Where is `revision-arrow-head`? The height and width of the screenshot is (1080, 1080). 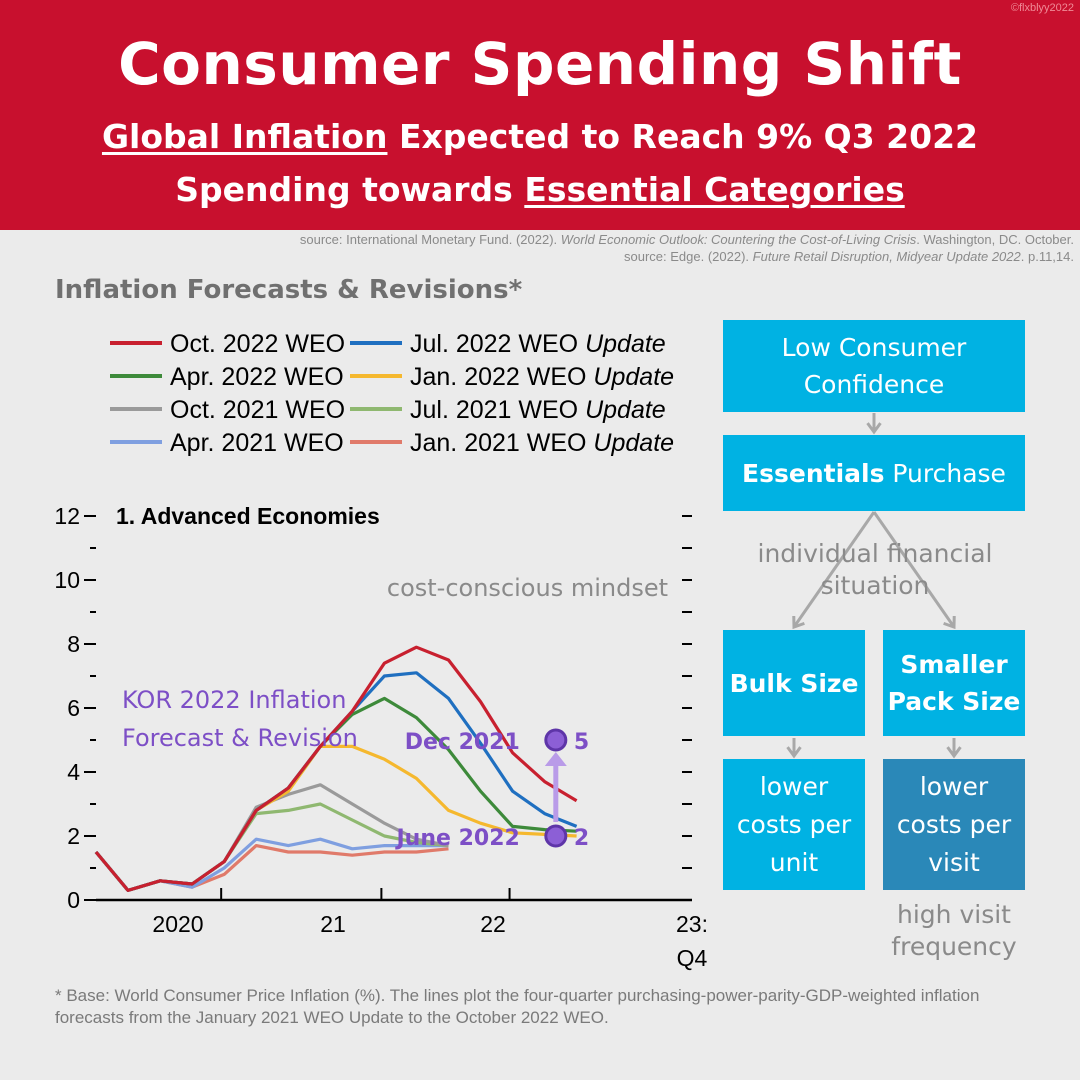
revision-arrow-head is located at coordinates (555, 759).